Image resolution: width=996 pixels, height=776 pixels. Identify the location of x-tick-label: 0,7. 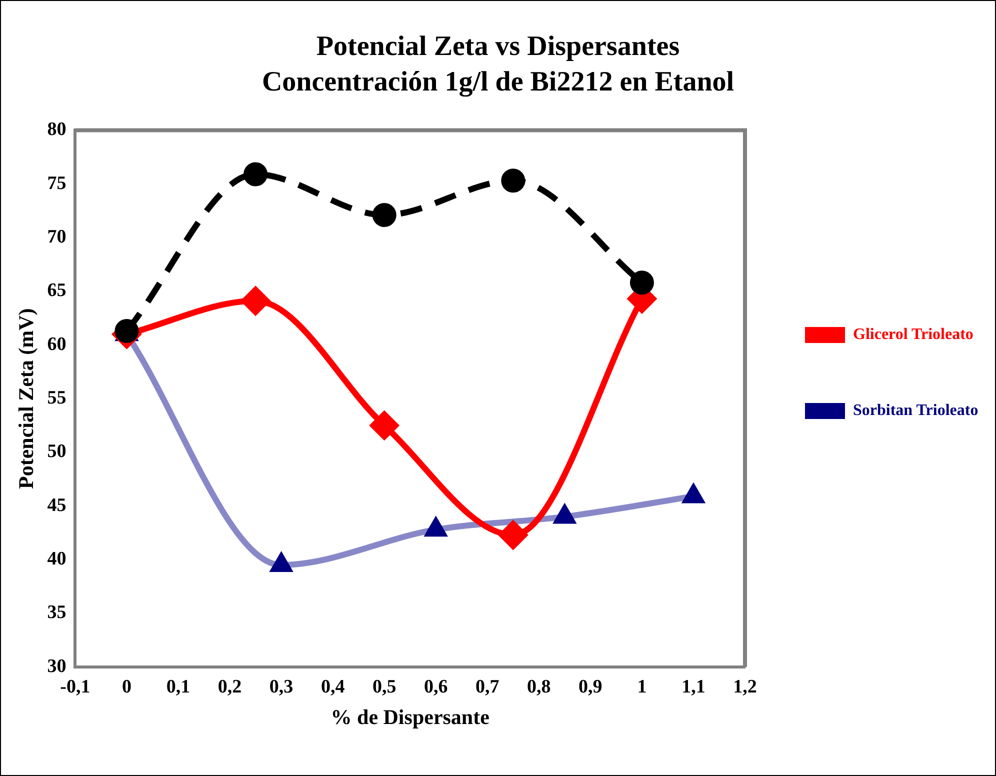
(488, 687).